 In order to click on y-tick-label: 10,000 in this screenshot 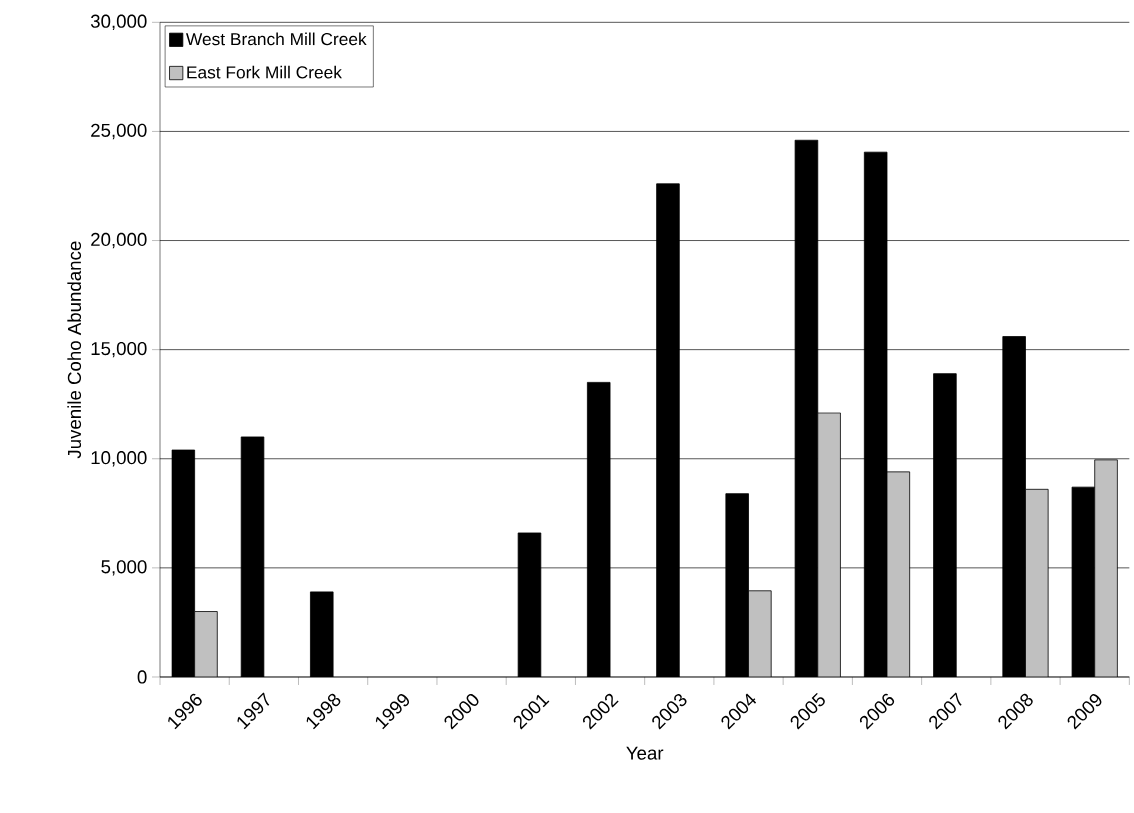, I will do `click(119, 459)`.